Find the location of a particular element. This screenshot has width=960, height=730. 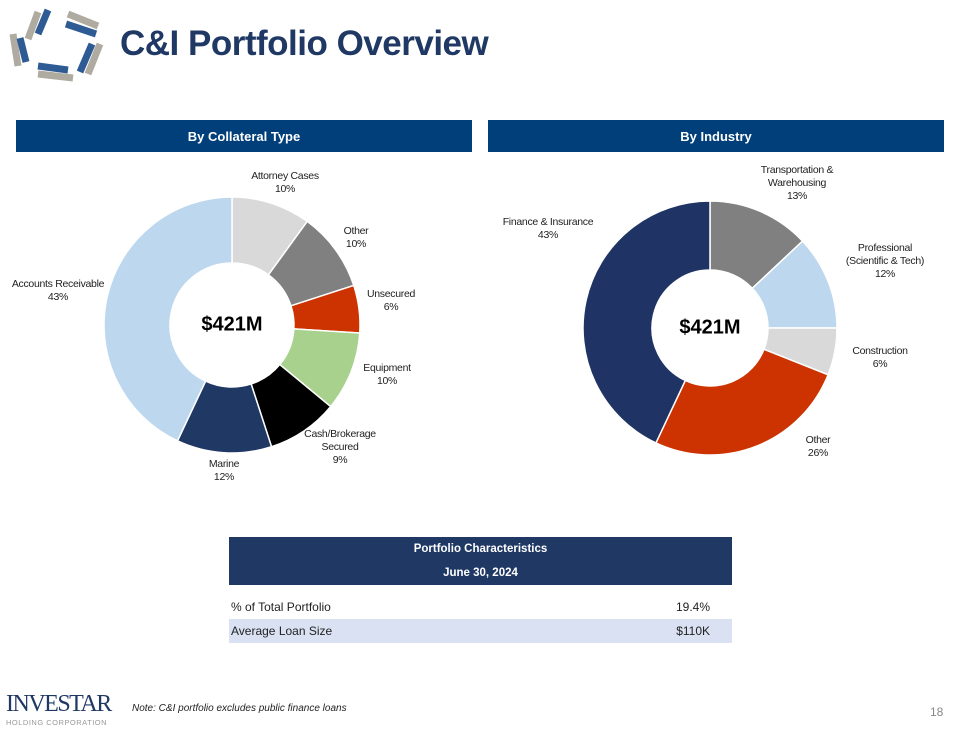

table-row: Average Loan Size $110K is located at coordinates (480, 631).